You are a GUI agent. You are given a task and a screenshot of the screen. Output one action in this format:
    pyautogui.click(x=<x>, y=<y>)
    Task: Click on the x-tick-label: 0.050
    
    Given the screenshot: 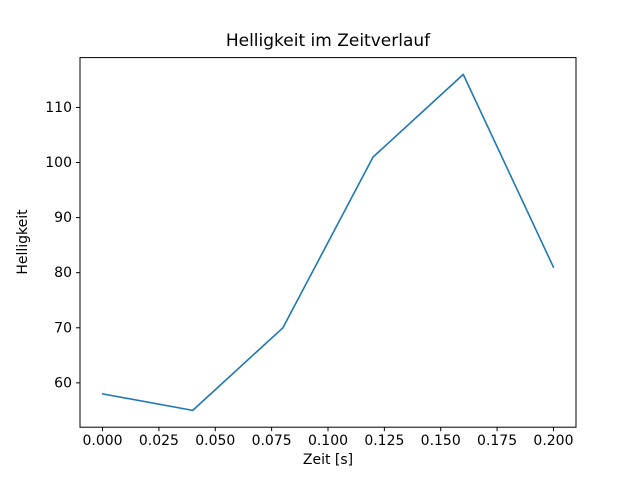 What is the action you would take?
    pyautogui.click(x=215, y=441)
    